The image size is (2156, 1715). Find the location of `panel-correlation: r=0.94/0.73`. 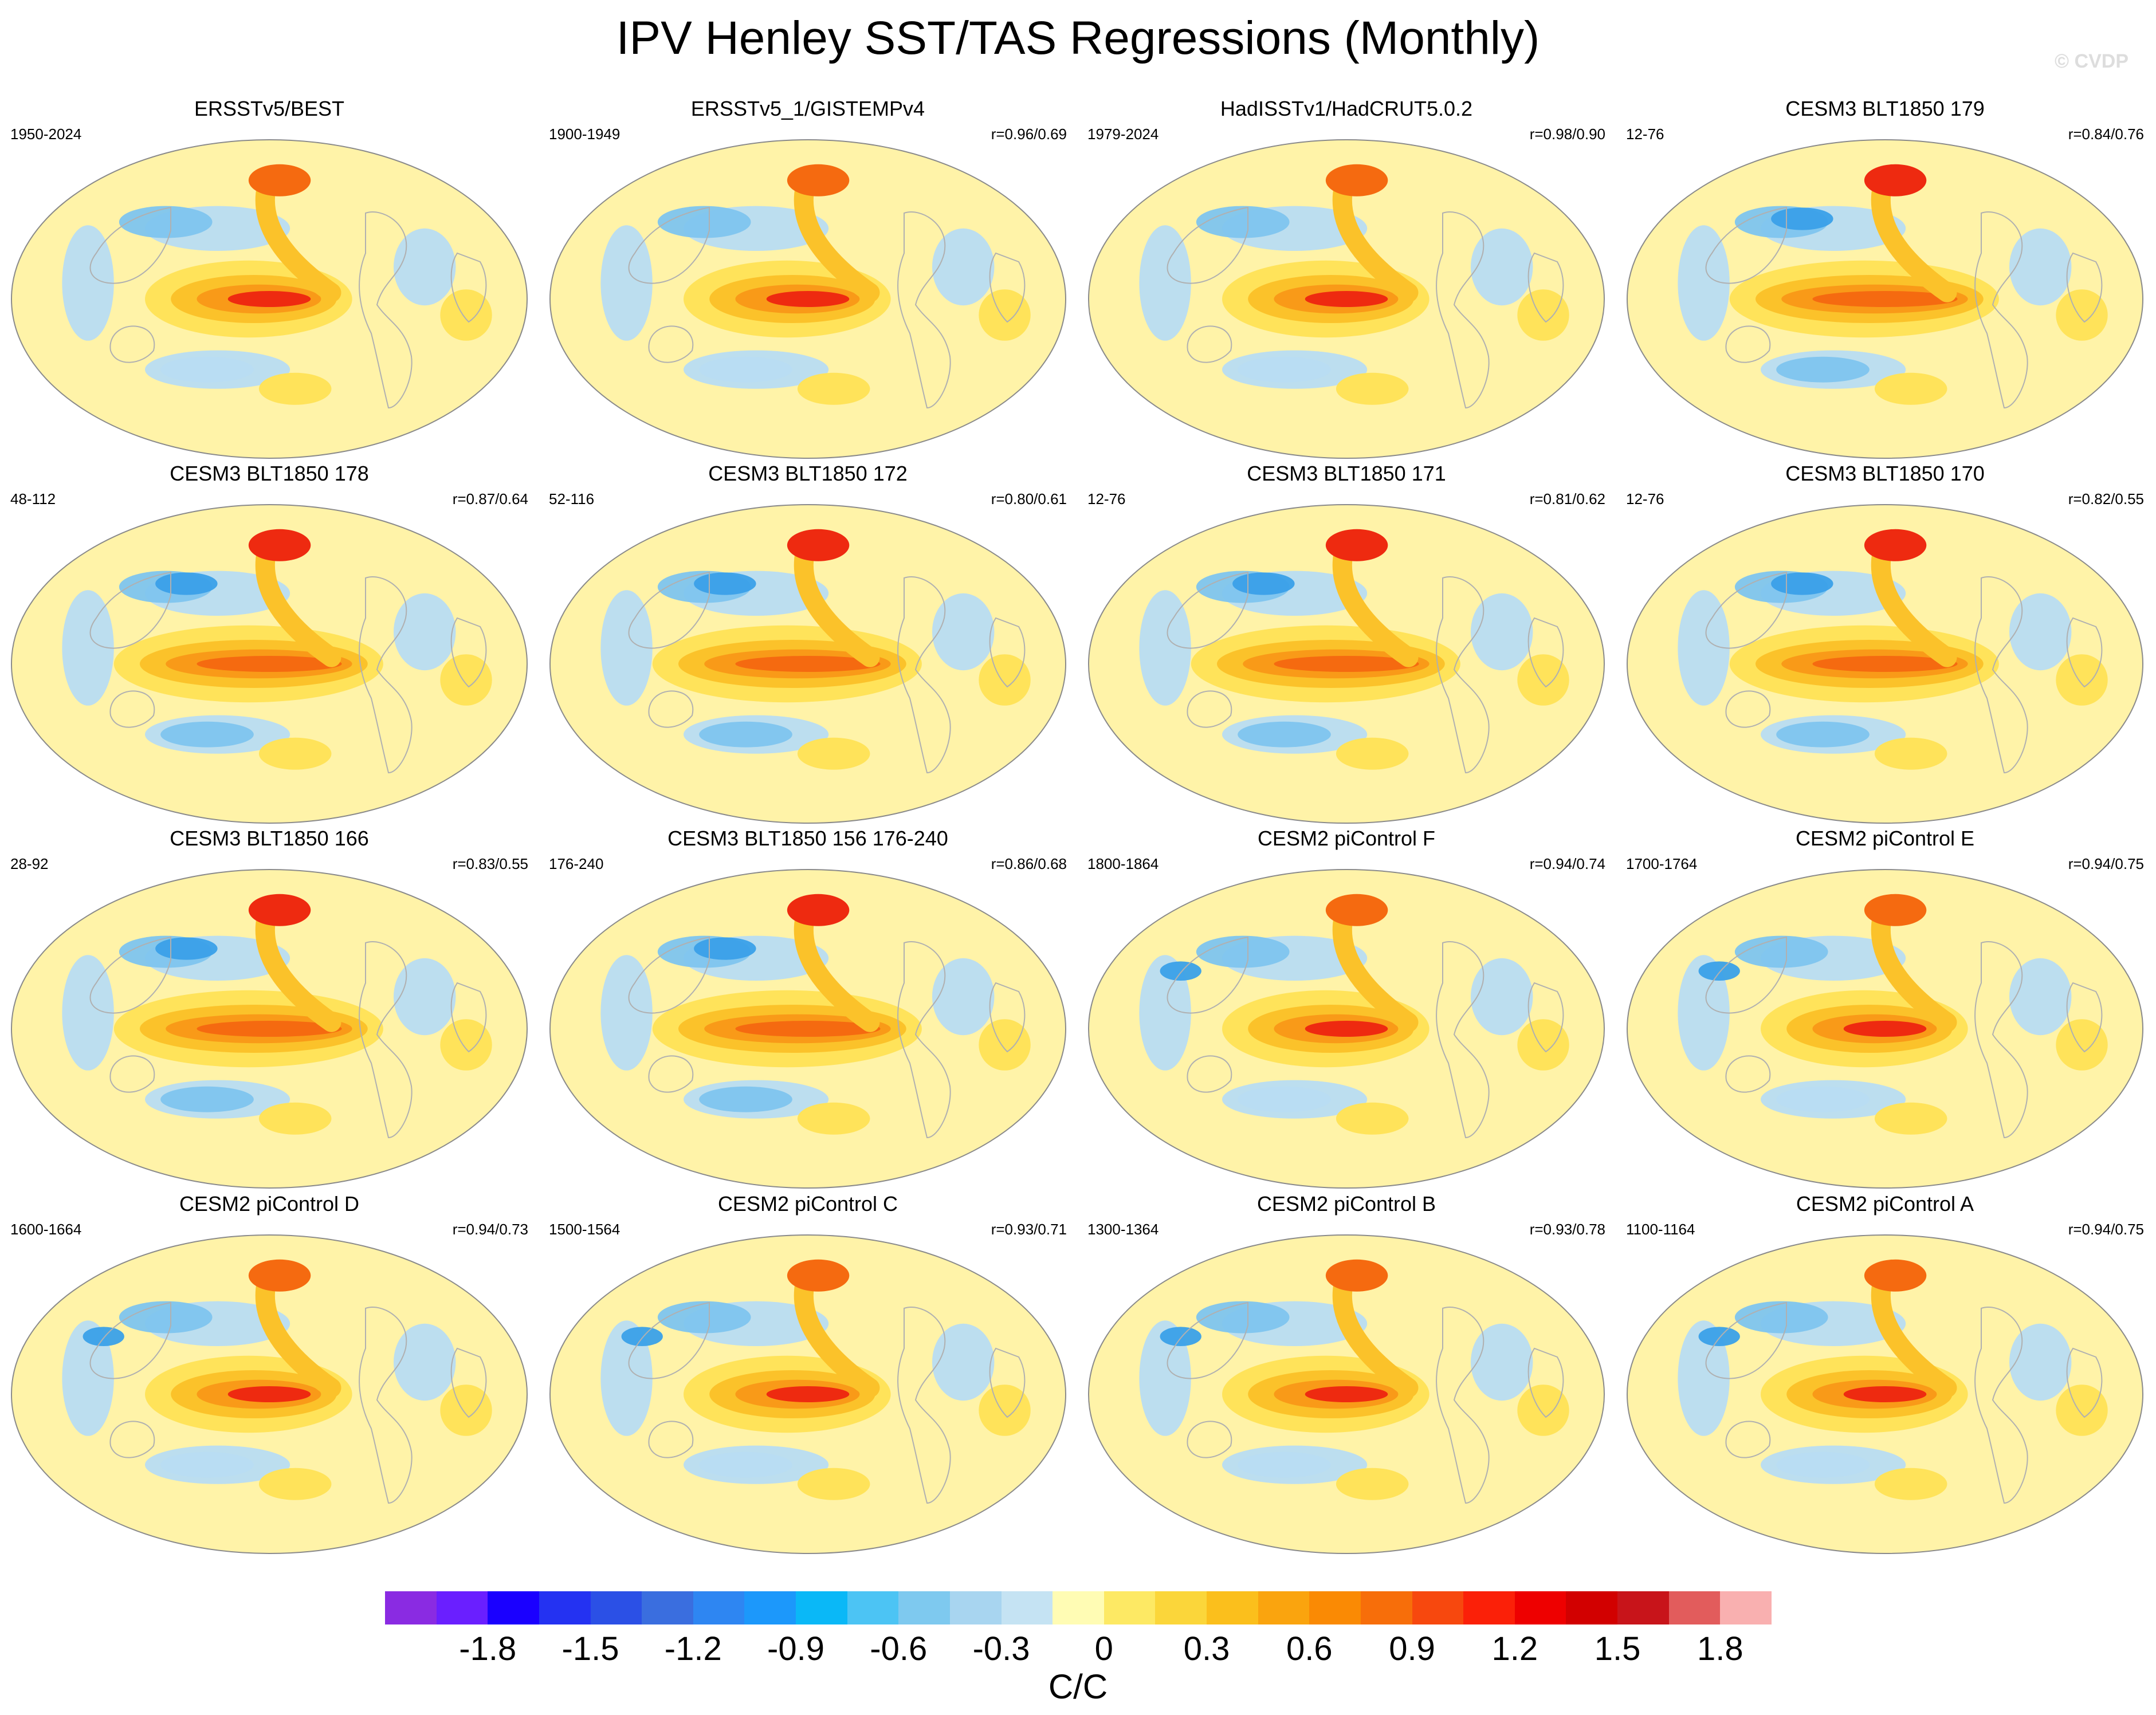

panel-correlation: r=0.94/0.73 is located at coordinates (490, 1229).